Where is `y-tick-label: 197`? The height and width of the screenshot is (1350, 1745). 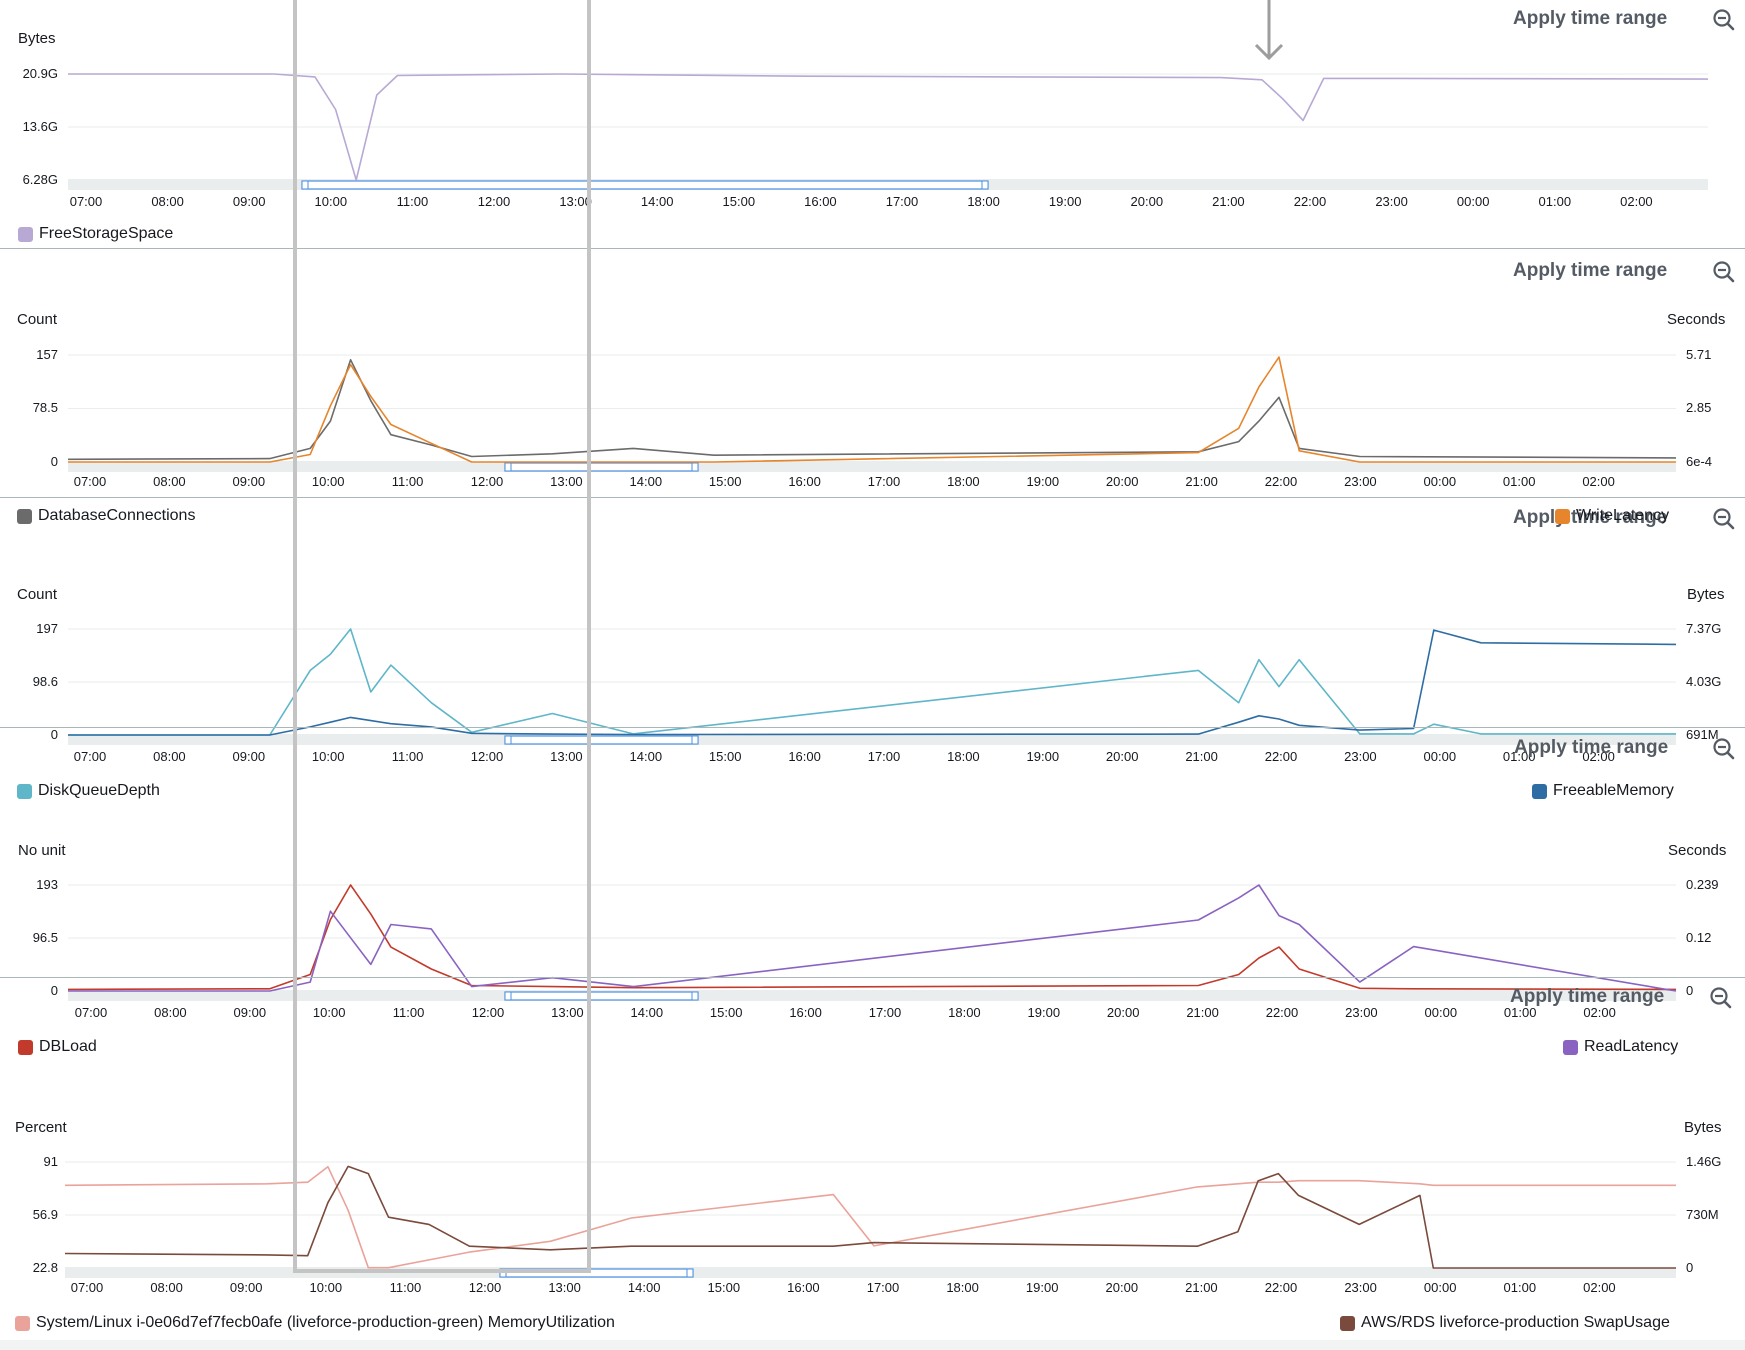
y-tick-label: 197 is located at coordinates (47, 628).